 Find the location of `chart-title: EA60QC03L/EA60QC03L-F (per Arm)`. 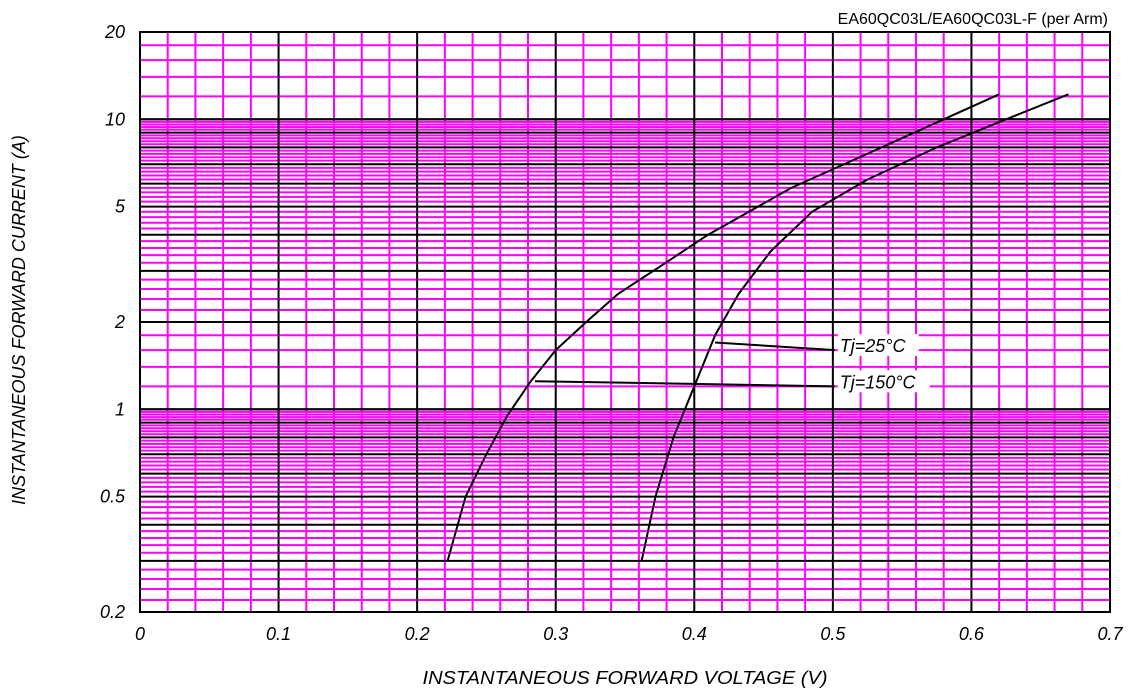

chart-title: EA60QC03L/EA60QC03L-F (per Arm) is located at coordinates (973, 19).